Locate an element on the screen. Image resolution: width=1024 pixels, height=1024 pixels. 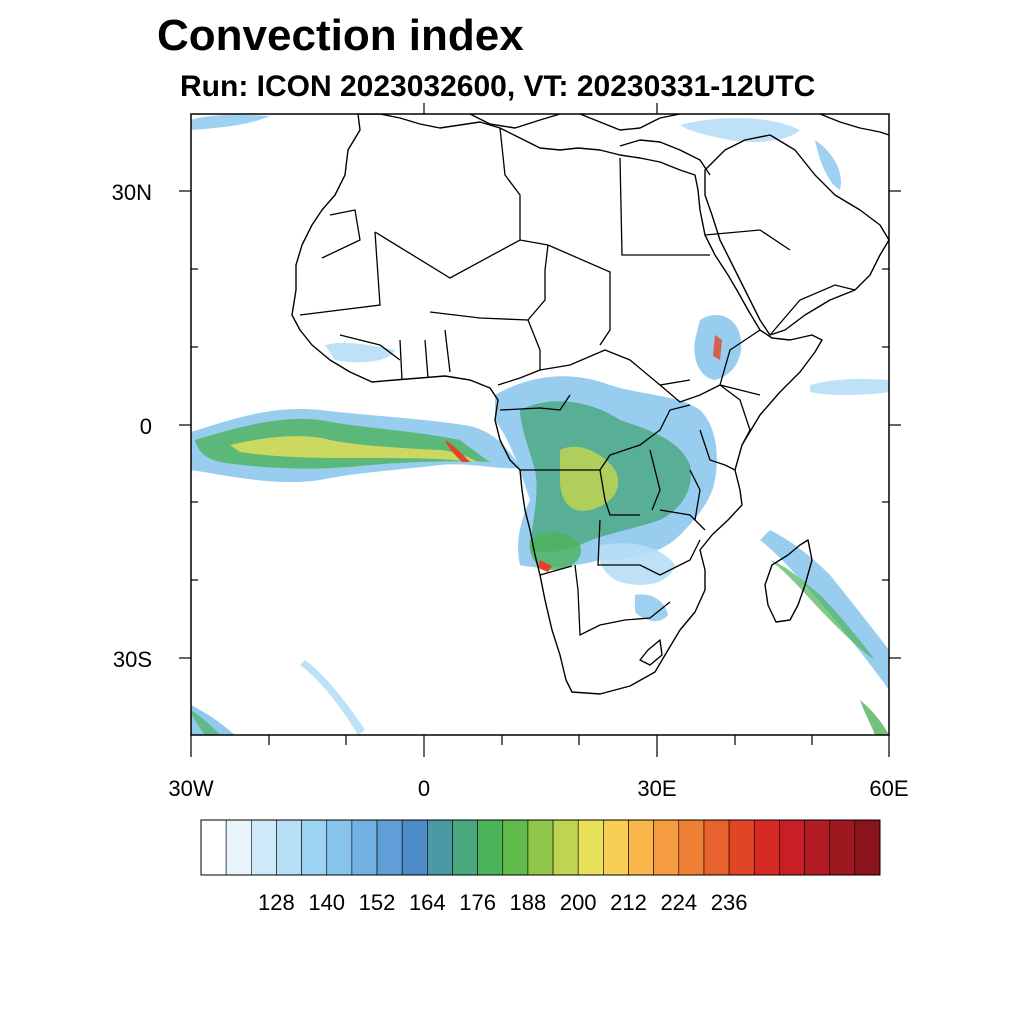
lat-tick-label-30n: 30N is located at coordinates (131, 192).